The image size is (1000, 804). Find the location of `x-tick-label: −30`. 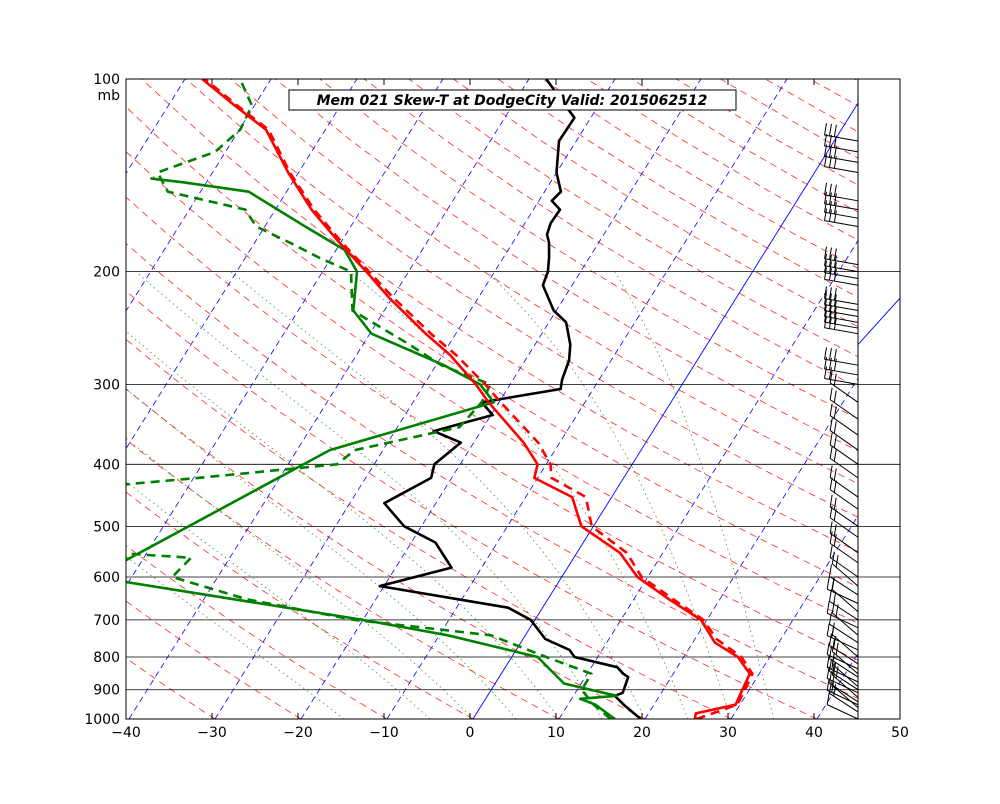

x-tick-label: −30 is located at coordinates (212, 733).